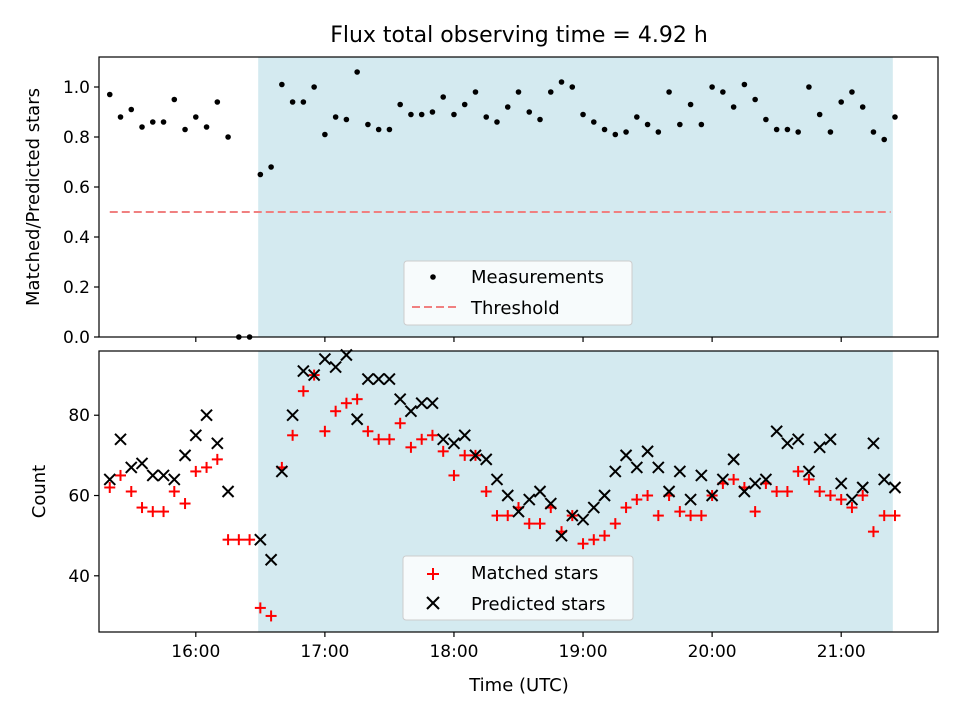  I want to click on ratio-y-ticks: 0.0 0.2 0.4 0.6 0.8 1.0, so click(81, 213).